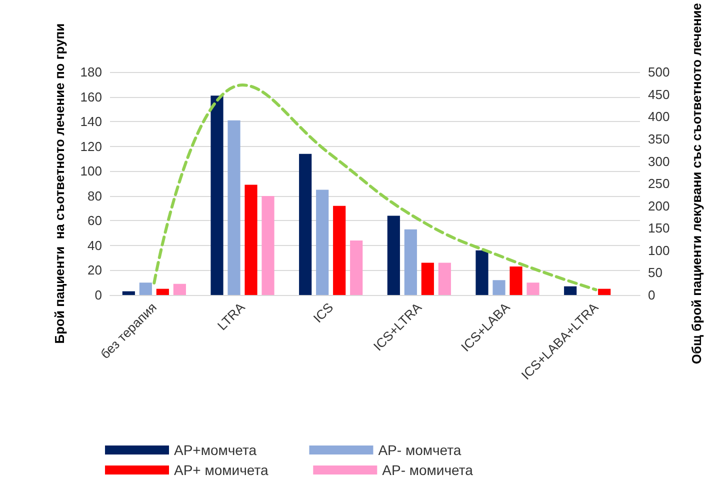 Image resolution: width=727 pixels, height=490 pixels. What do you see at coordinates (91, 146) in the screenshot?
I see `y-tick-label: 120` at bounding box center [91, 146].